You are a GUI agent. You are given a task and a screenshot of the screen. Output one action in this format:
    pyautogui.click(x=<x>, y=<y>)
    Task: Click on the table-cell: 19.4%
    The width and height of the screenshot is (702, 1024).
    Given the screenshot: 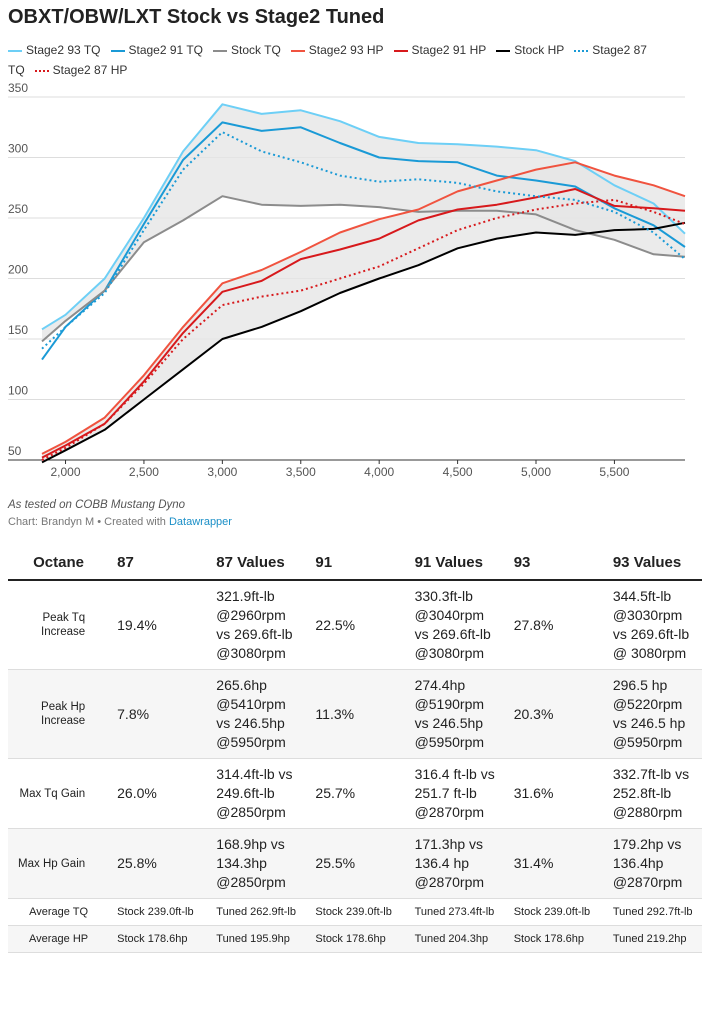 What is the action you would take?
    pyautogui.click(x=157, y=625)
    